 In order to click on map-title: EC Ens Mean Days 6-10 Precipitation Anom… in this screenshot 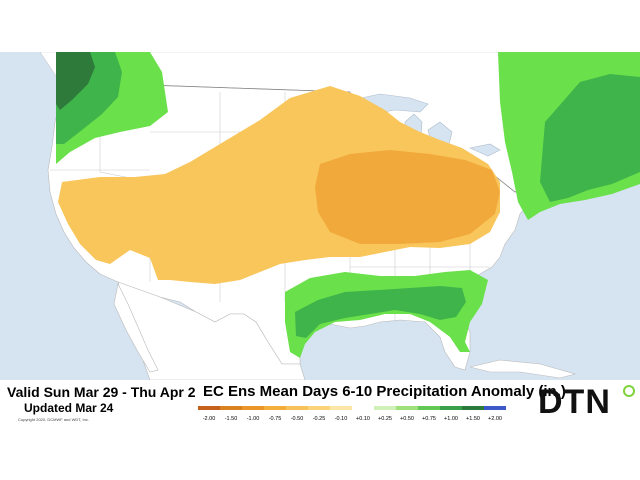, I will do `click(384, 391)`.